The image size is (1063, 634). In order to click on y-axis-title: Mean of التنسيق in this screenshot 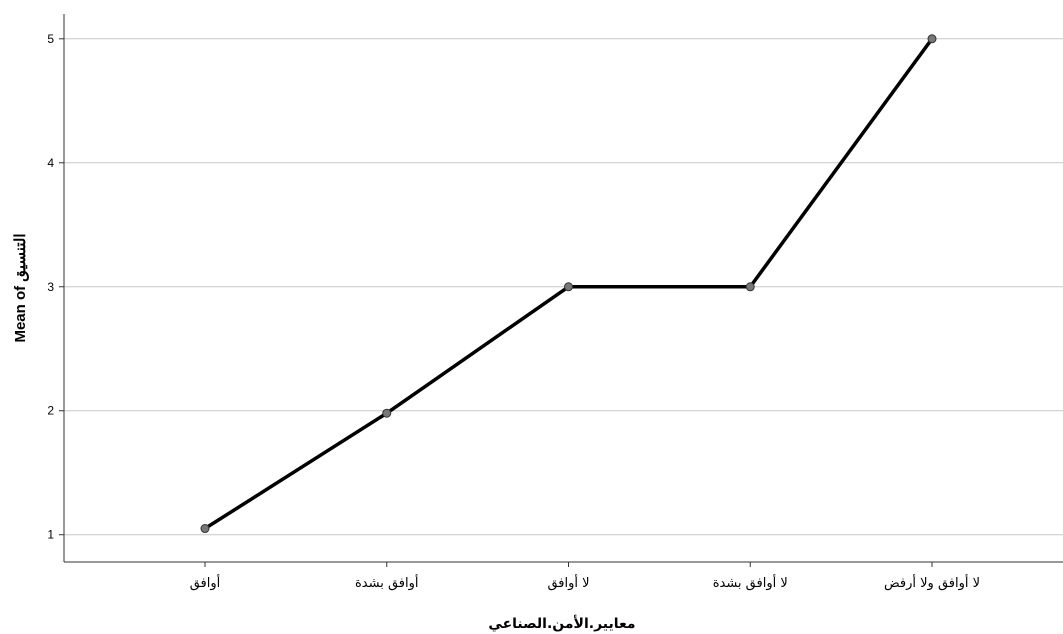, I will do `click(20, 287)`.